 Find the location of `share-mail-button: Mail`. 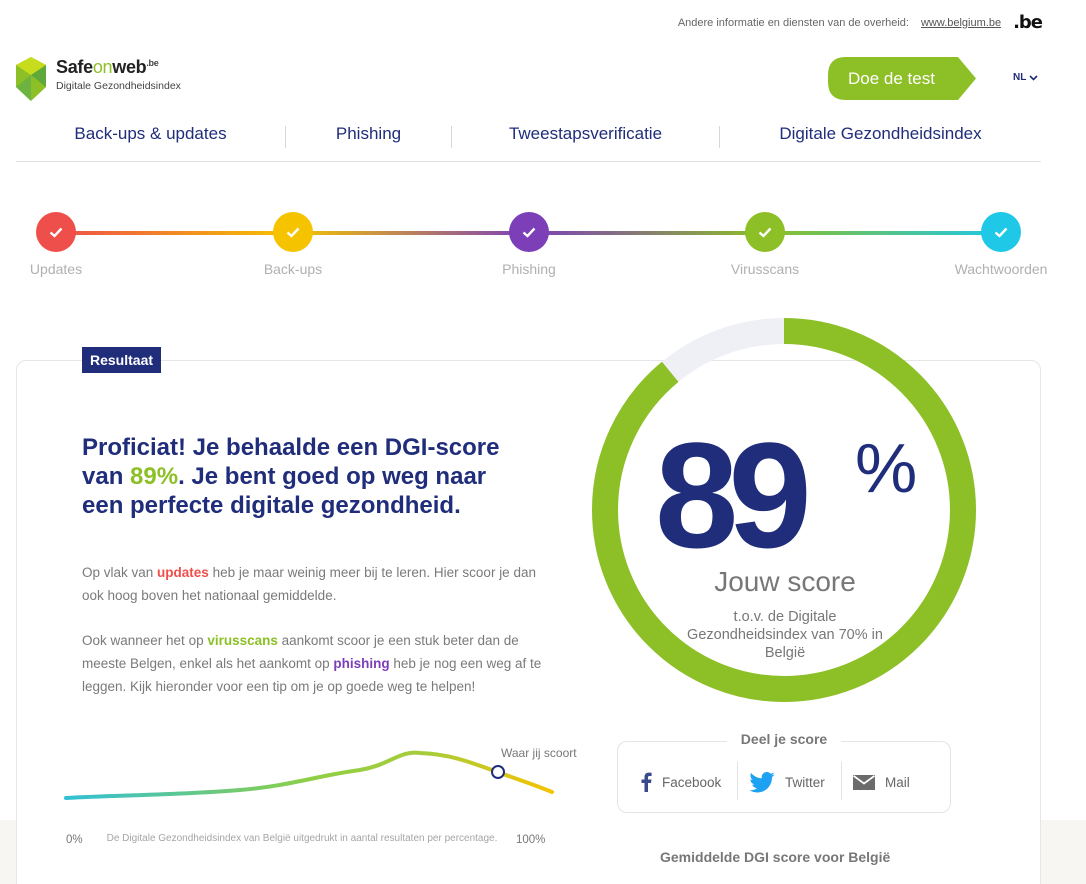

share-mail-button: Mail is located at coordinates (881, 782).